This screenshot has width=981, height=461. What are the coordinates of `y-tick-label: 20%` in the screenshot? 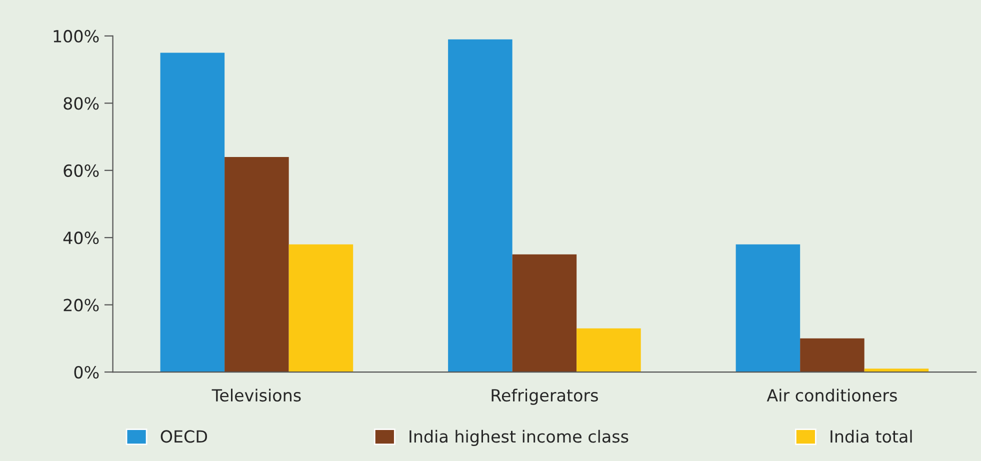 It's located at (81, 305).